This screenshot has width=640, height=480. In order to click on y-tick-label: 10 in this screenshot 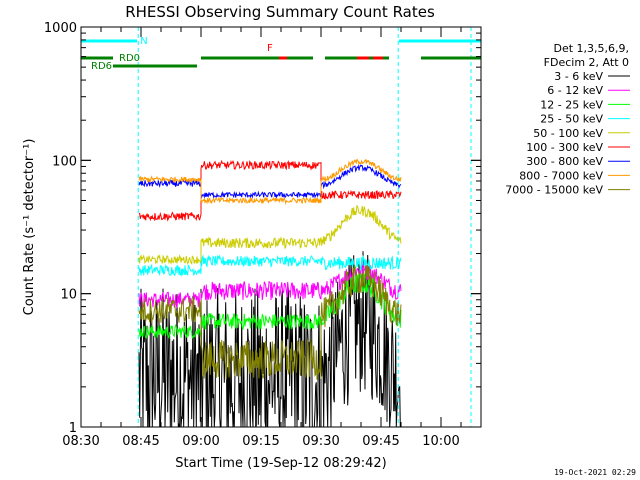, I will do `click(68, 295)`.